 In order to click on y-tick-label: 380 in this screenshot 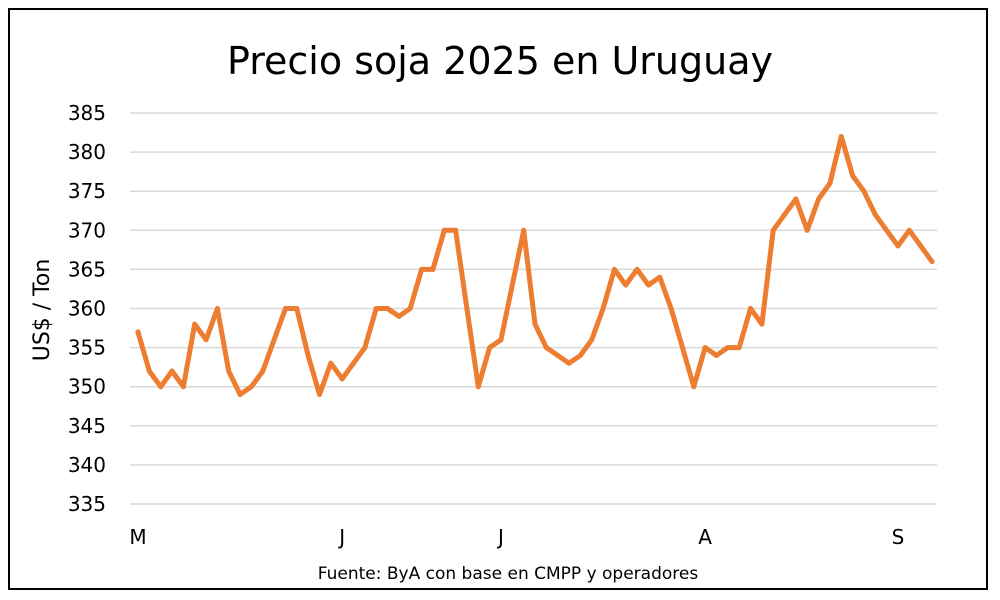, I will do `click(87, 152)`.